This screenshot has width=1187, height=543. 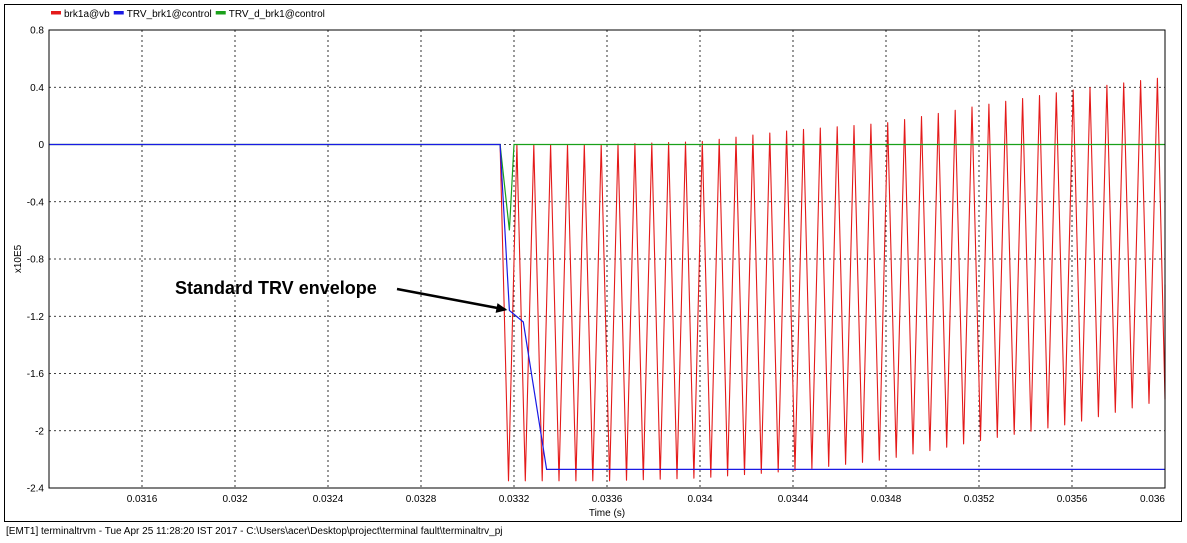 What do you see at coordinates (979, 499) in the screenshot?
I see `x-tick-label: 0.0352` at bounding box center [979, 499].